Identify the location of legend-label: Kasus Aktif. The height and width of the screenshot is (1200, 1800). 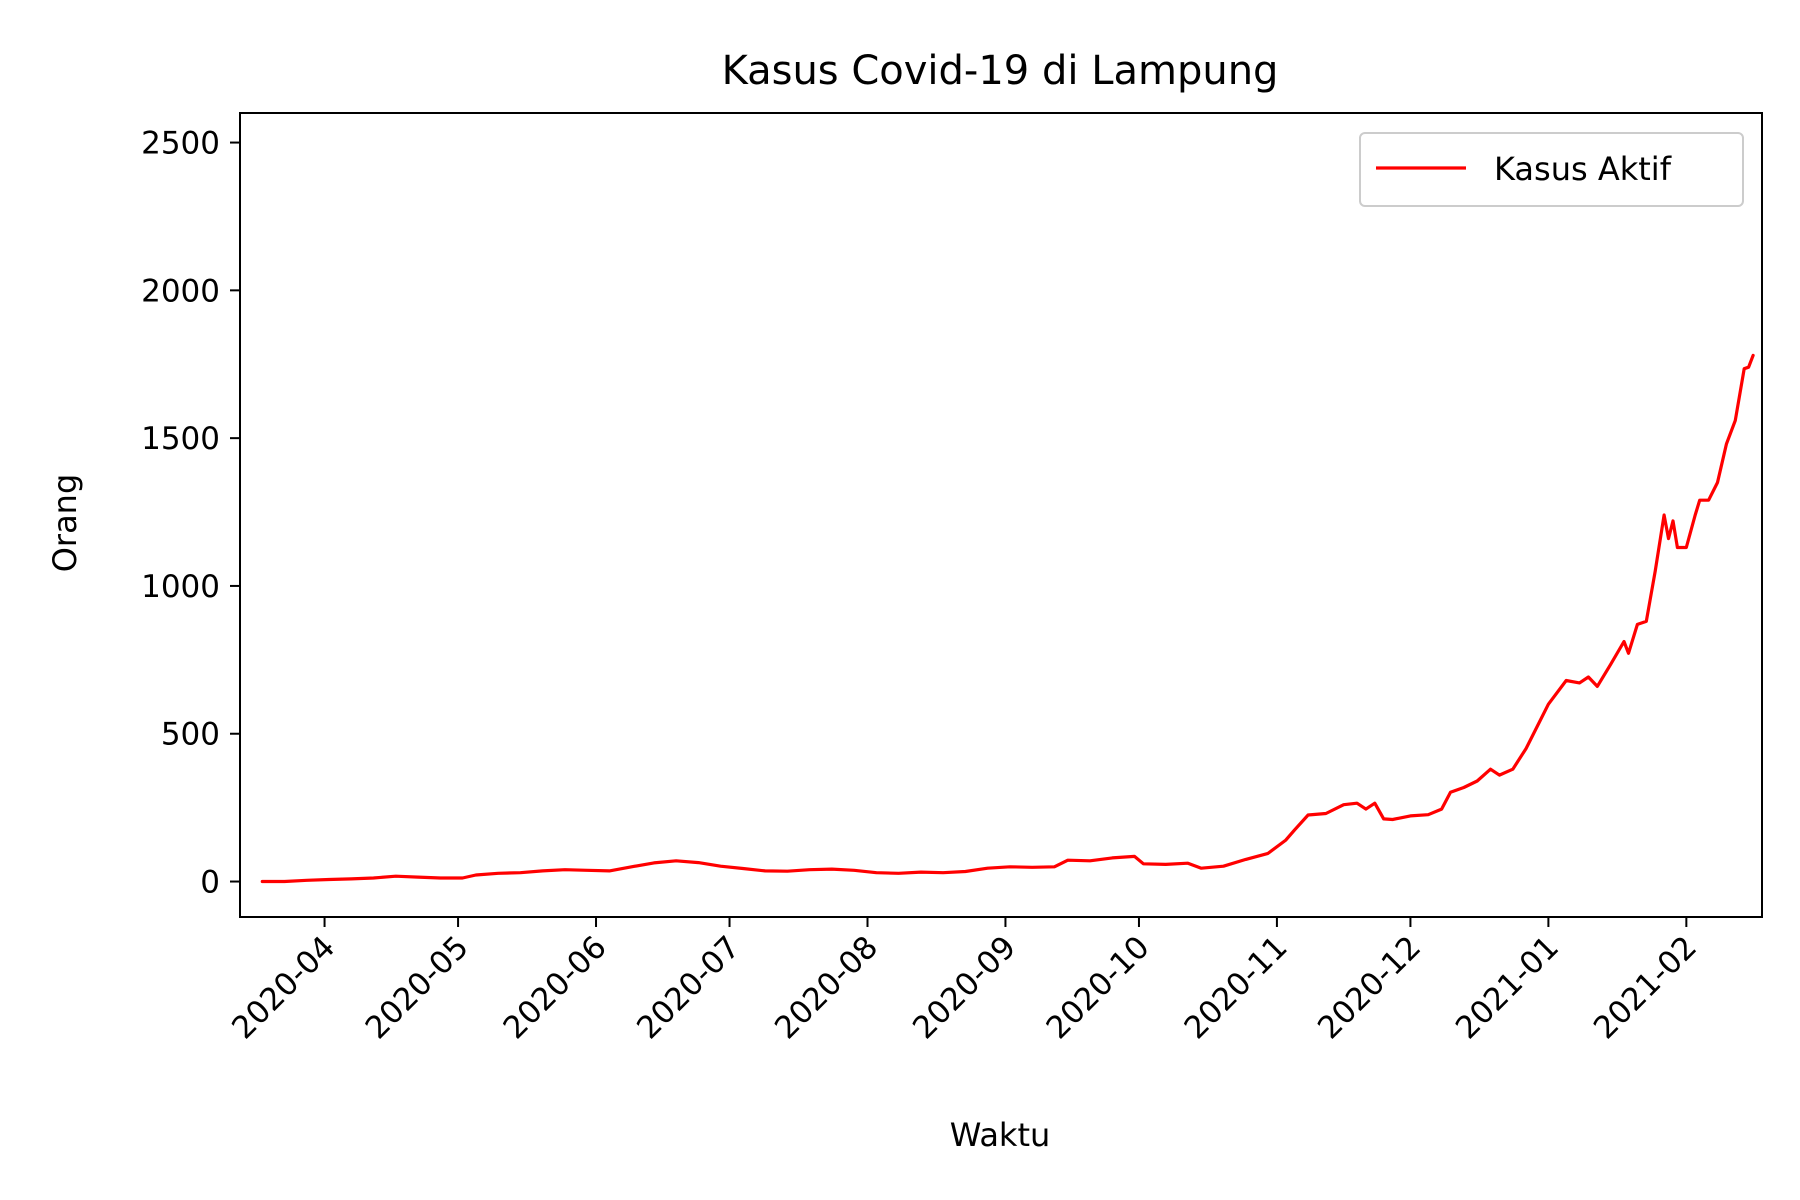
(1583, 169).